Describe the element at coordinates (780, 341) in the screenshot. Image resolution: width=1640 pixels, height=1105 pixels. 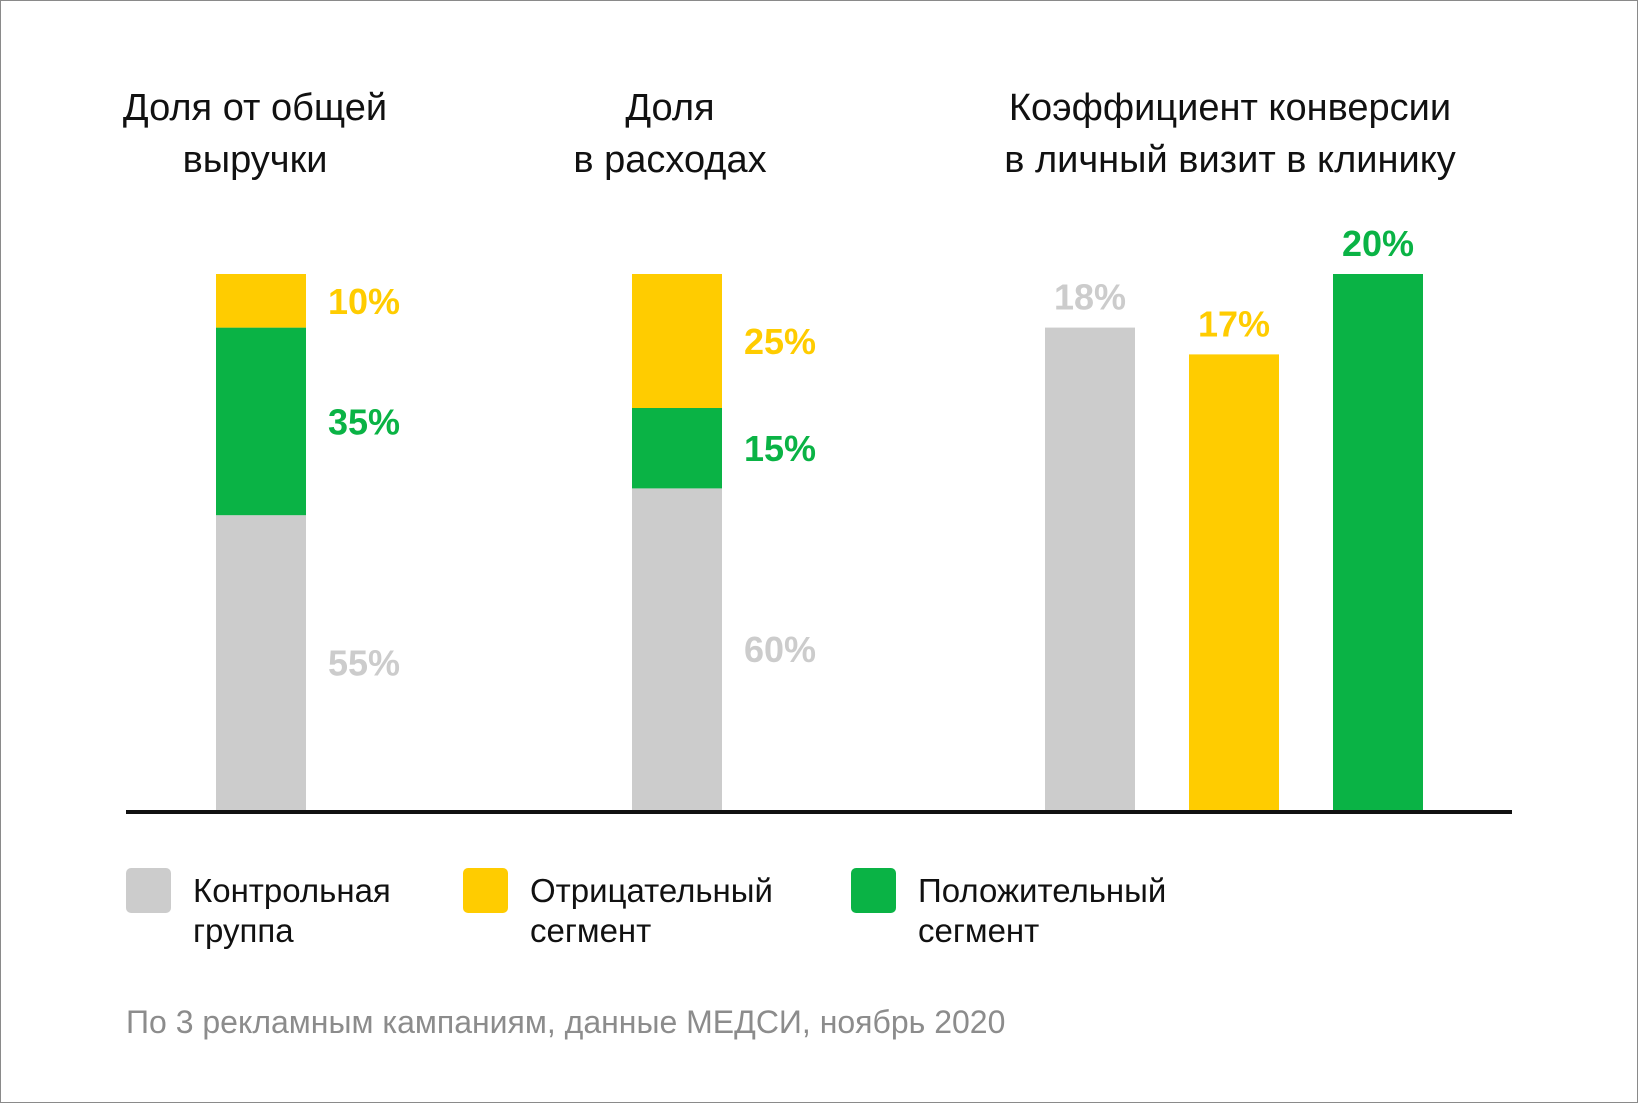
I see `chart2-label-negative: 25%` at that location.